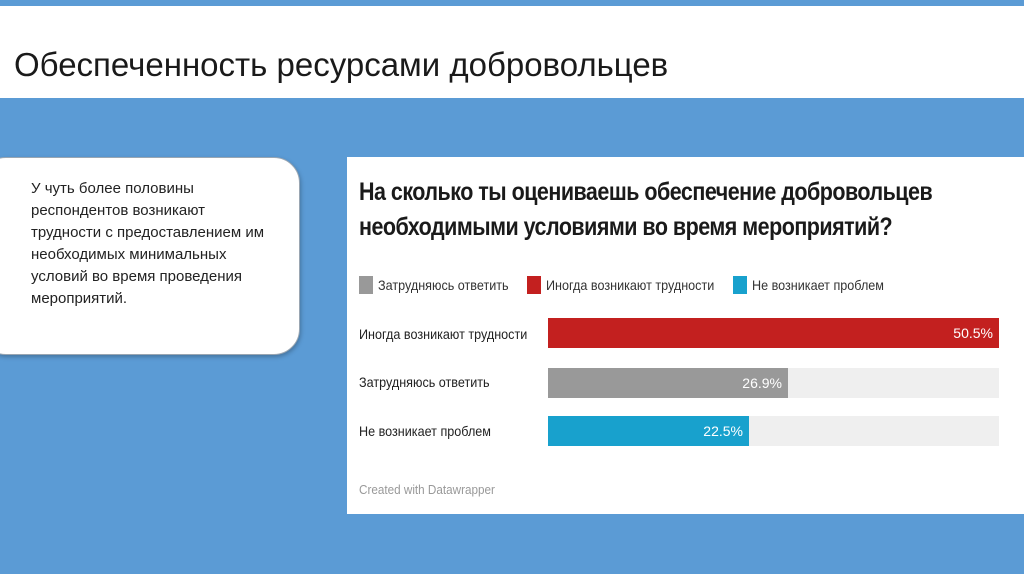  Describe the element at coordinates (668, 383) in the screenshot. I see `bar-unsure` at that location.